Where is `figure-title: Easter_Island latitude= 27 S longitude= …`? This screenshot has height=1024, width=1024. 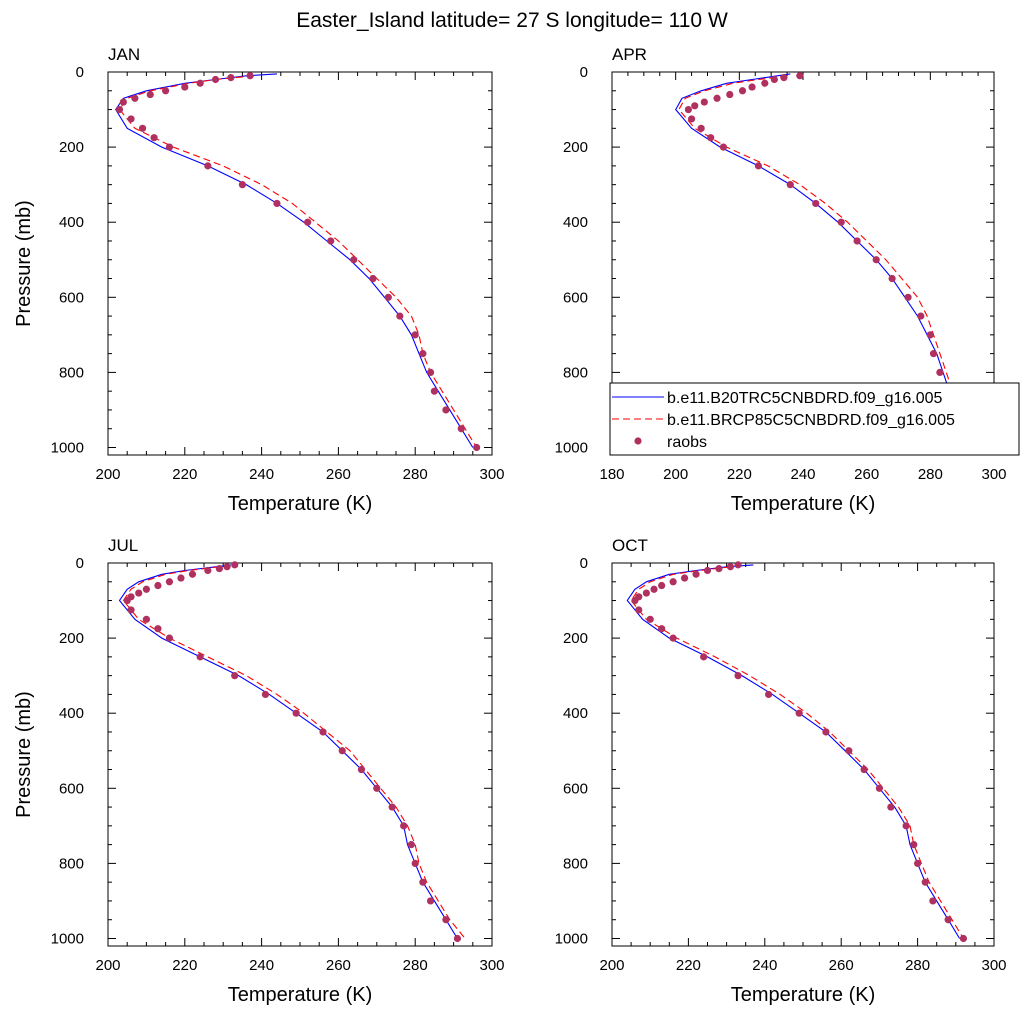 figure-title: Easter_Island latitude= 27 S longitude= … is located at coordinates (512, 20).